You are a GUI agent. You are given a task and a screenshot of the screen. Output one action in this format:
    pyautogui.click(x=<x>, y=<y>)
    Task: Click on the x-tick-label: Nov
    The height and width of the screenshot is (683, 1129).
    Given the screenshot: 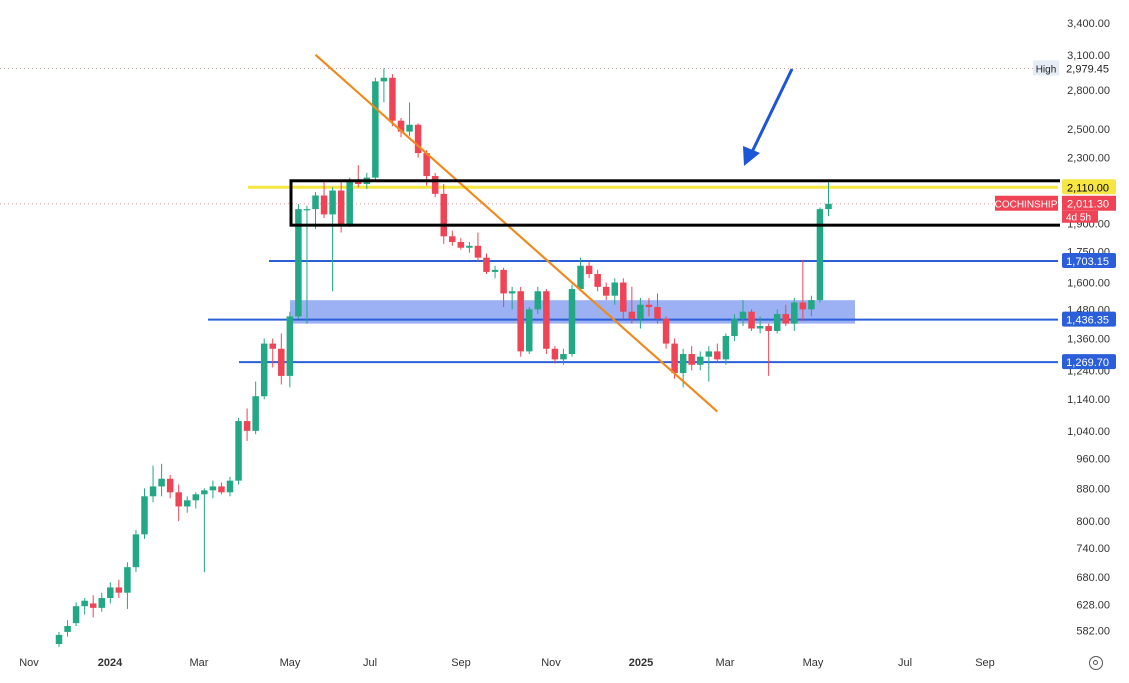 What is the action you would take?
    pyautogui.click(x=29, y=663)
    